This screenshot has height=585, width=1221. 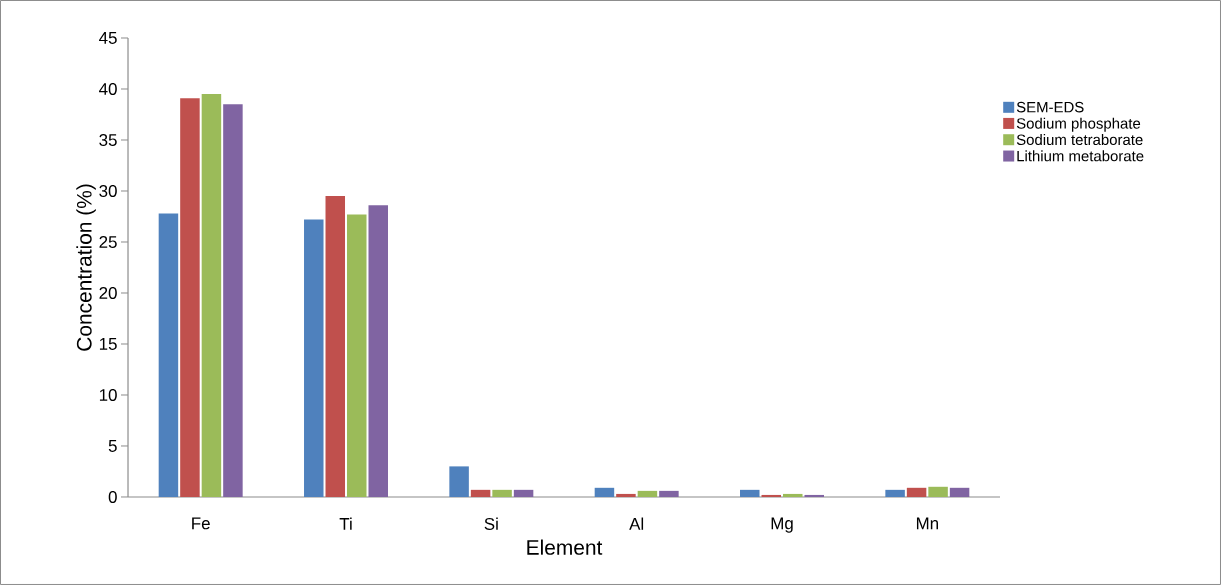 I want to click on y-tick-label: 30, so click(x=108, y=190).